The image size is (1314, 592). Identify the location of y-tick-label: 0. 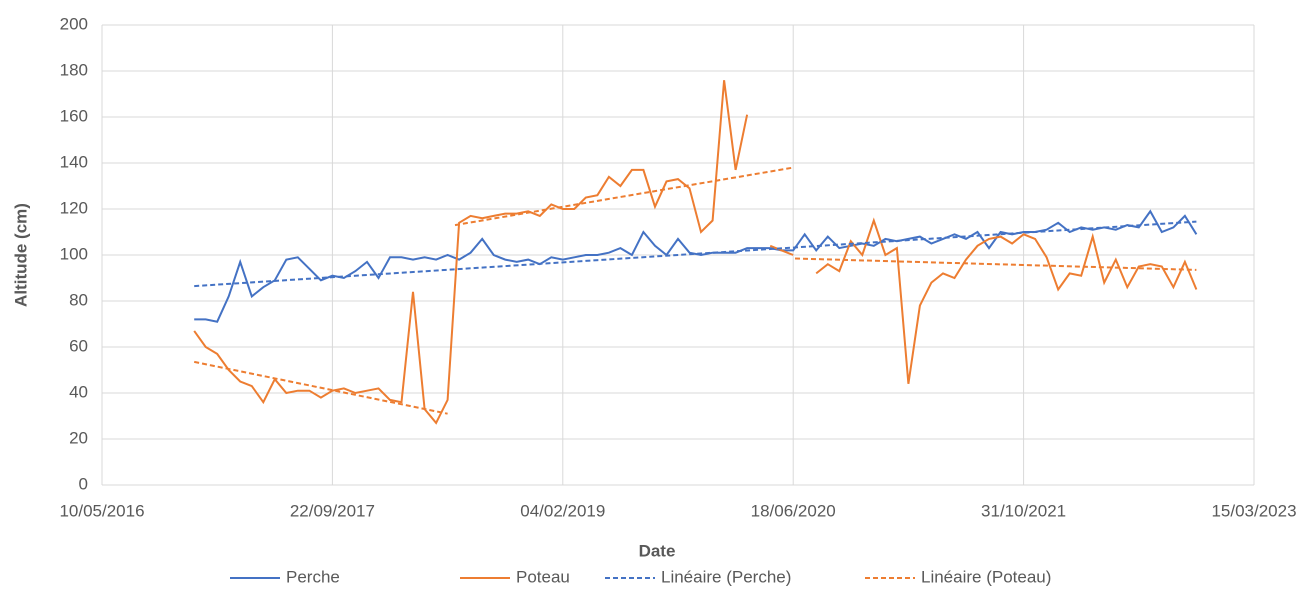
(83, 483).